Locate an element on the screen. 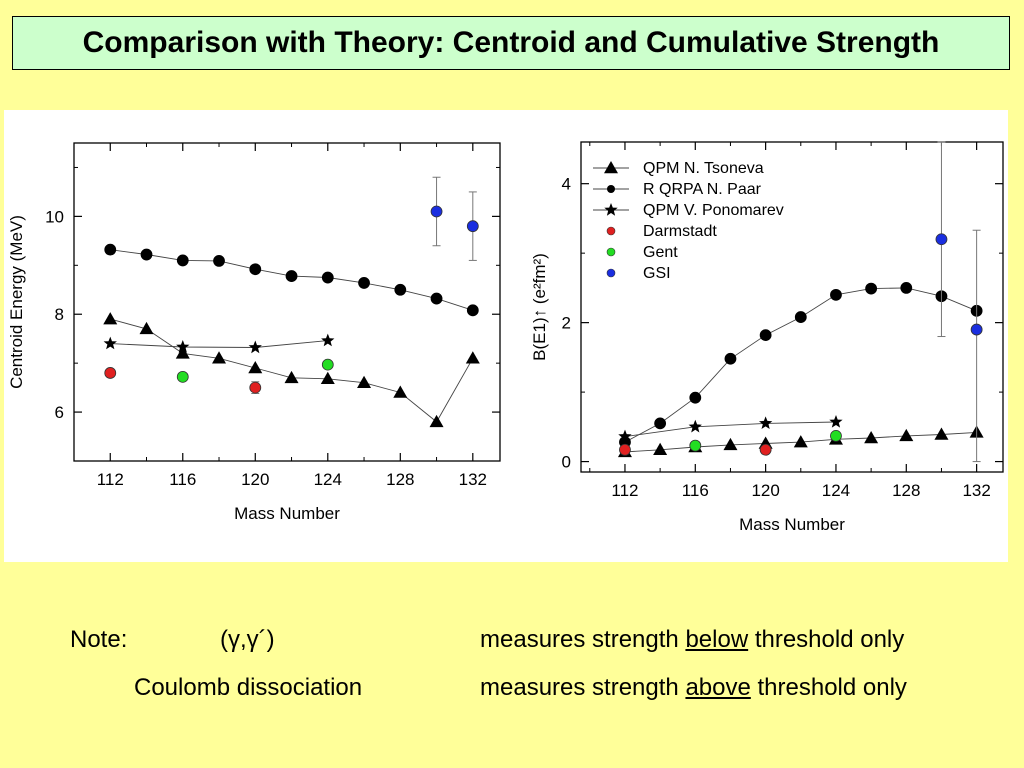 The width and height of the screenshot is (1024, 768). legend-label: Darmstadt is located at coordinates (680, 231).